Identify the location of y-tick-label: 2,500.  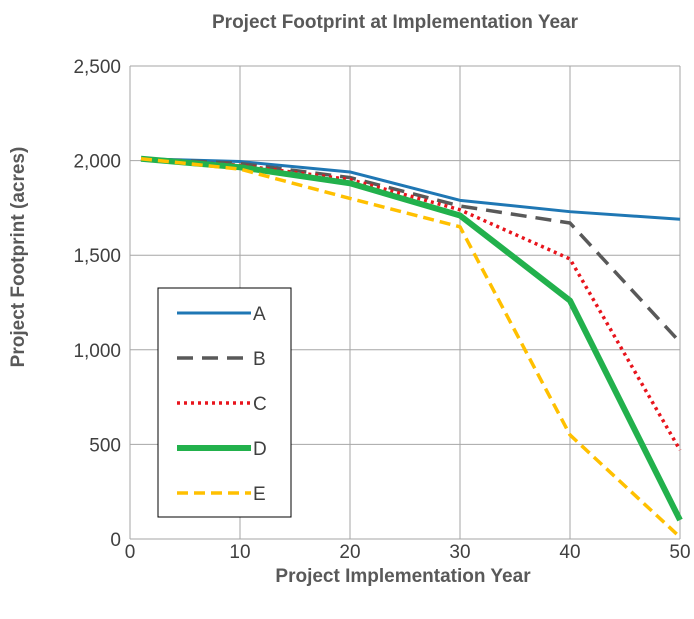
(97, 67).